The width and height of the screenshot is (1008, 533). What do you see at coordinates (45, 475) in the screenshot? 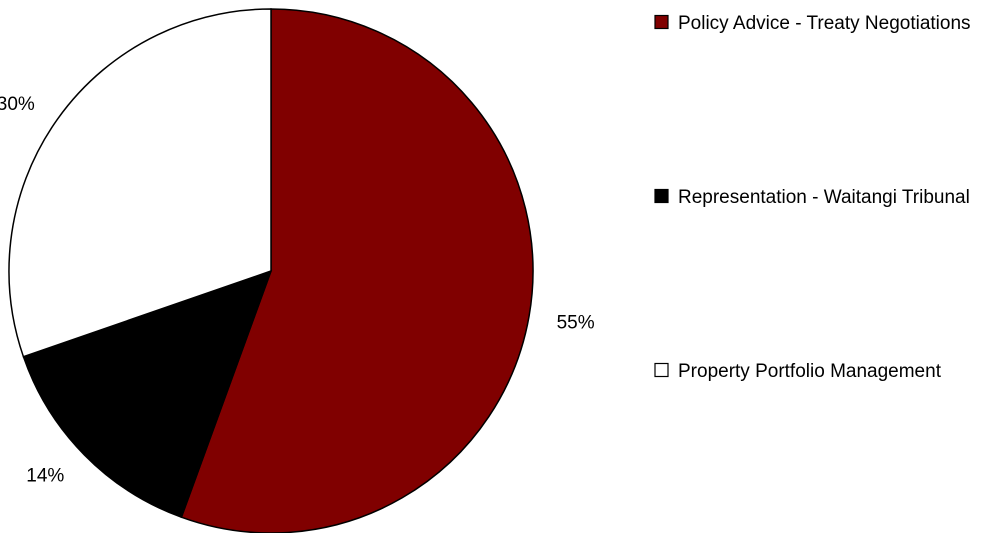
I see `pie-slice-label-1: 14%` at bounding box center [45, 475].